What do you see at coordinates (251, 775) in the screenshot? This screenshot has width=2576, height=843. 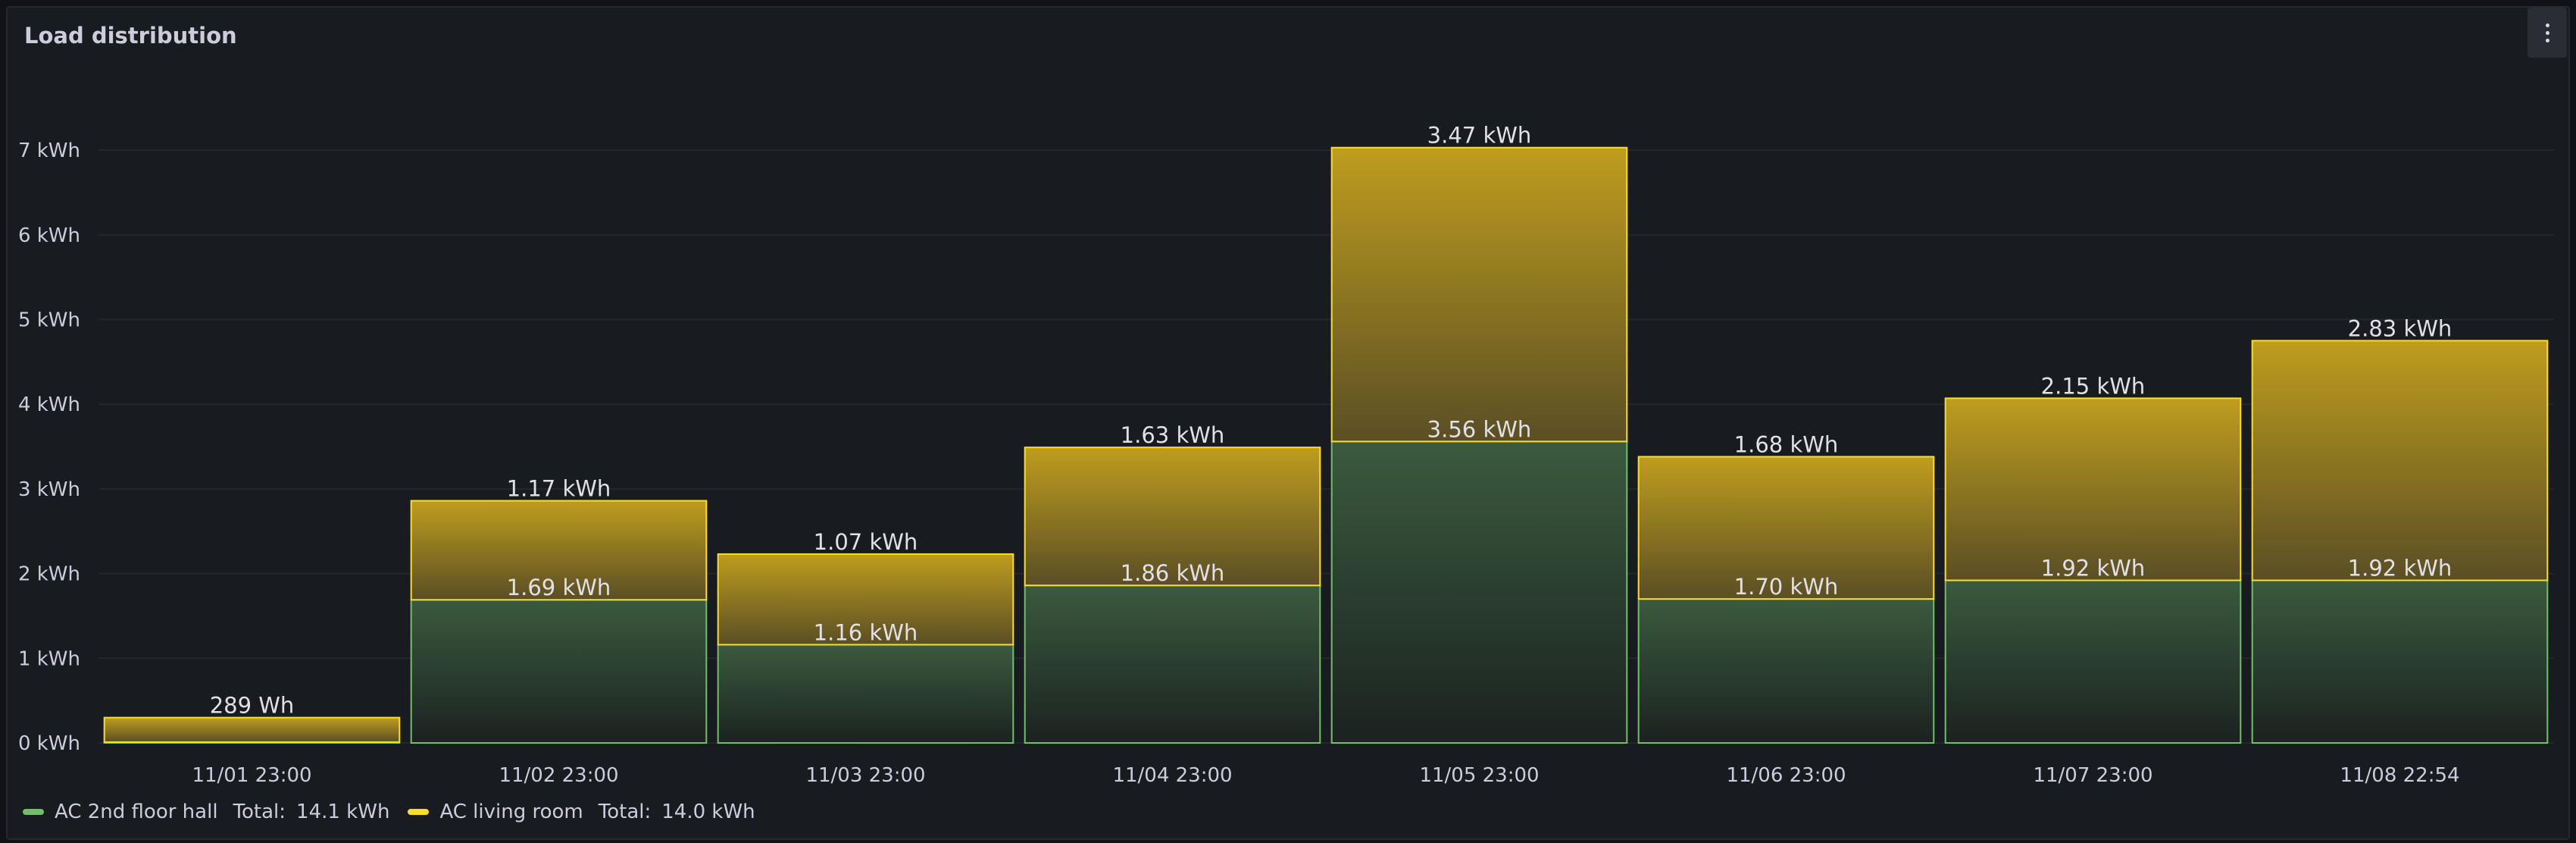 I see `x-tick-label: 11/01 23:00` at bounding box center [251, 775].